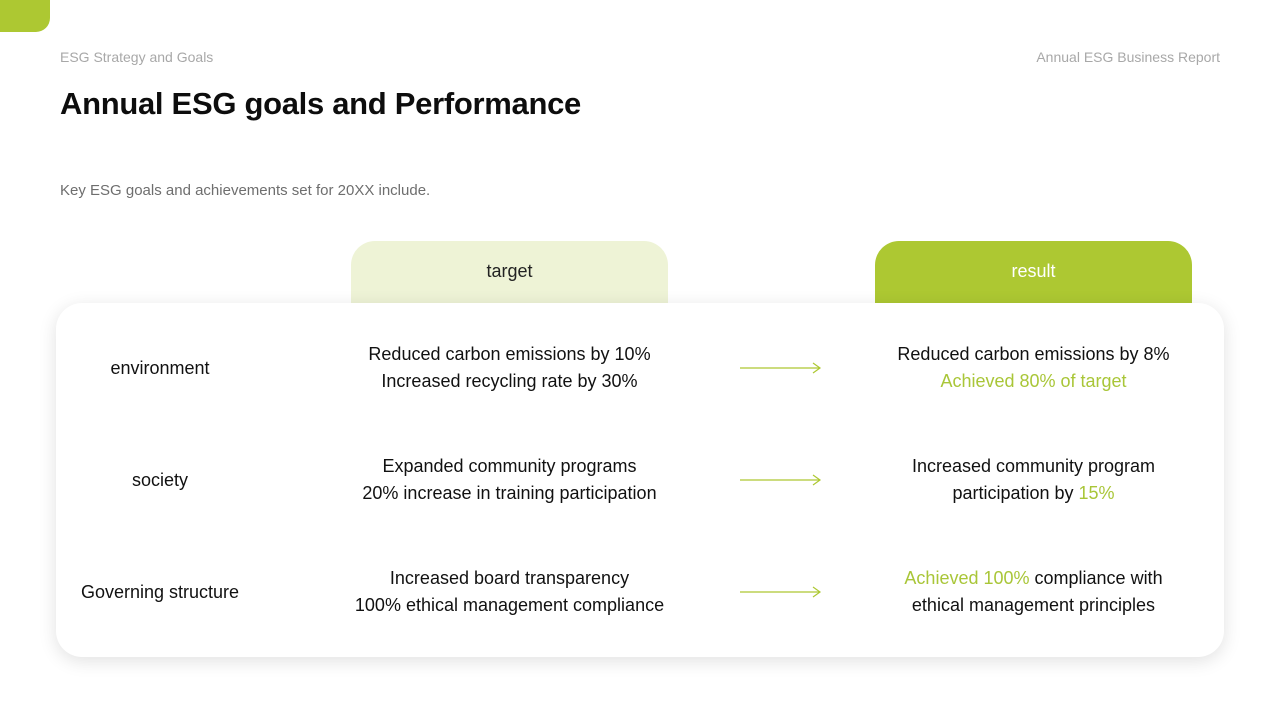 Image resolution: width=1280 pixels, height=720 pixels. Describe the element at coordinates (25, 16) in the screenshot. I see `corner-accent-tab` at that location.